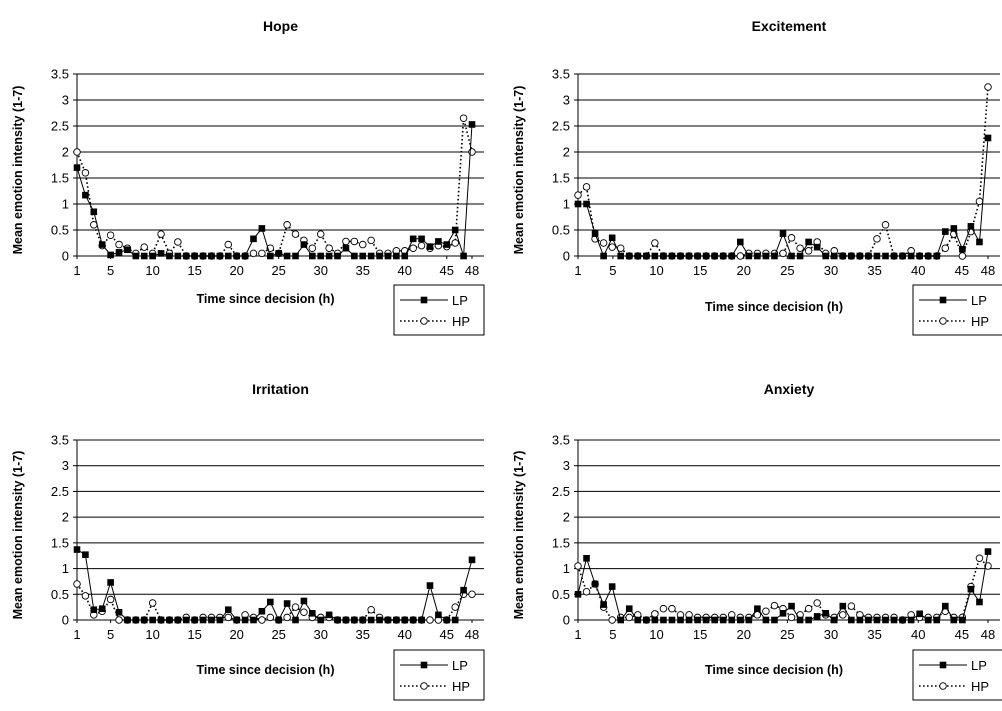 This screenshot has width=1002, height=711. Describe the element at coordinates (561, 542) in the screenshot. I see `y-tick-label: 1.5` at that location.